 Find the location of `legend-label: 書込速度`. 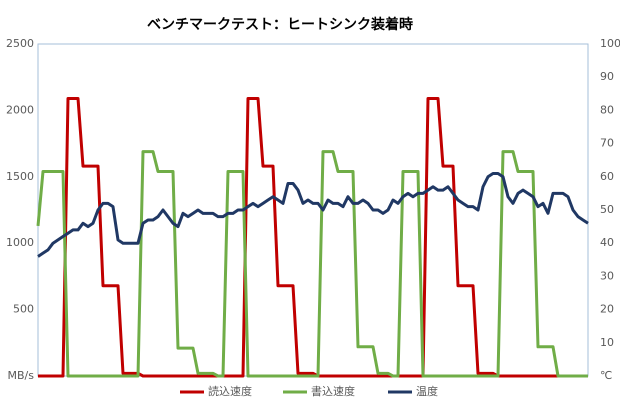

legend-label: 書込速度 is located at coordinates (333, 391).